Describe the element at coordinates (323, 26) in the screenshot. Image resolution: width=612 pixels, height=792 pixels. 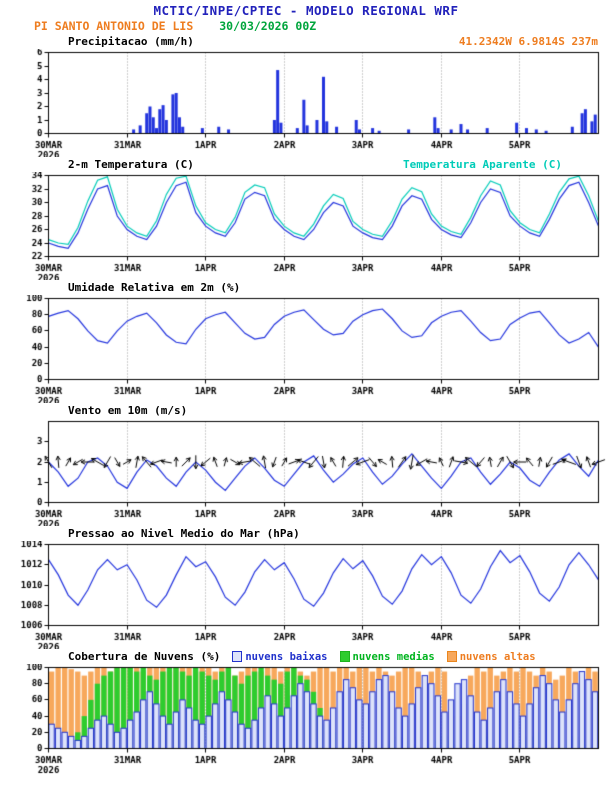
I see `header-station-line: PI SANTO ANTONIO DE LIS 30/03/2026 00Z` at that location.